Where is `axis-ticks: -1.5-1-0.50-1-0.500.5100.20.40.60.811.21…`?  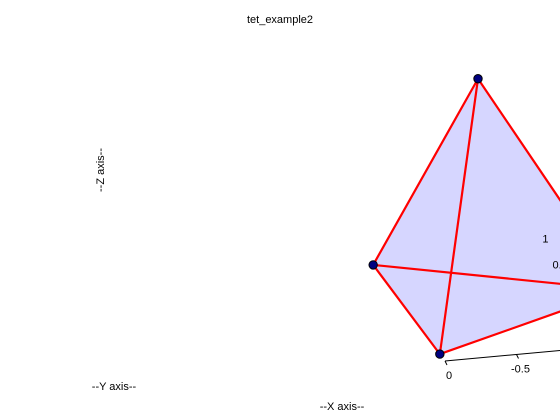
axis-ticks: -1.5-1-0.50-1-0.500.5100.20.40.60.811.21… is located at coordinates (502, 308).